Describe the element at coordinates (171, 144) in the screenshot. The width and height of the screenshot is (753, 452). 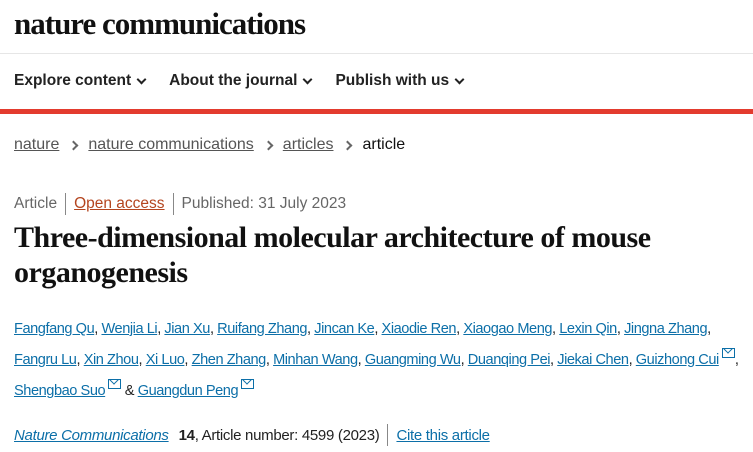
I see `breadcrumb-nature-communications: nature communications` at that location.